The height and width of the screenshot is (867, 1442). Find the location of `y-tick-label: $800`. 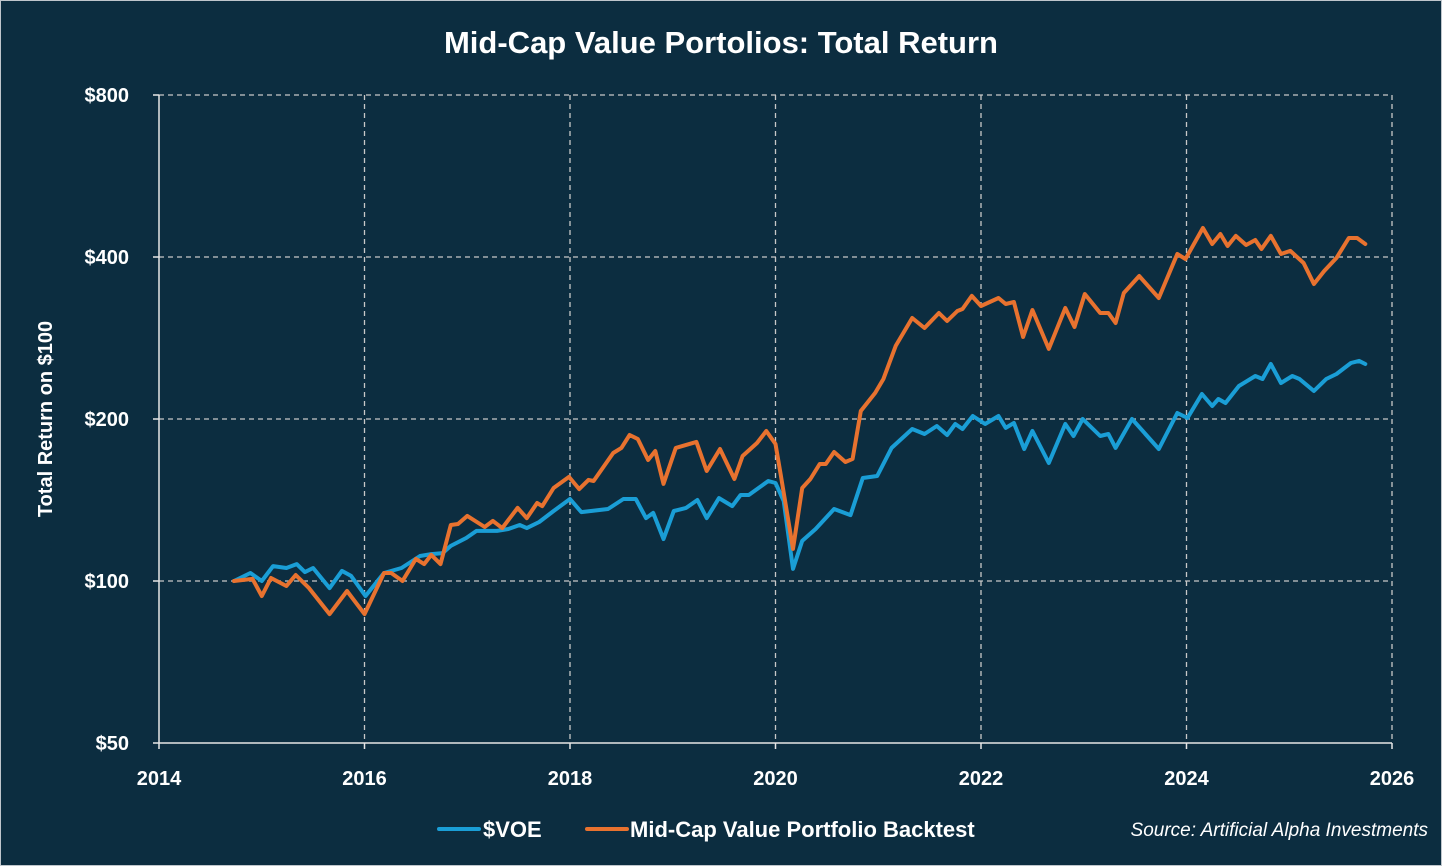

y-tick-label: $800 is located at coordinates (107, 96).